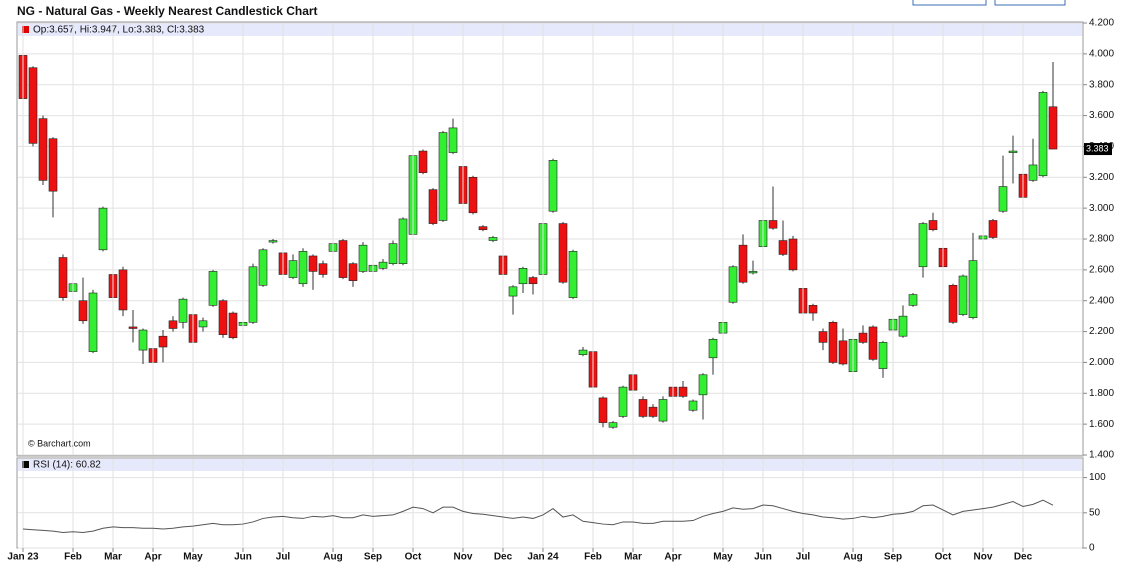  Describe the element at coordinates (1101, 23) in the screenshot. I see `y-tick-label: 4.200` at that location.